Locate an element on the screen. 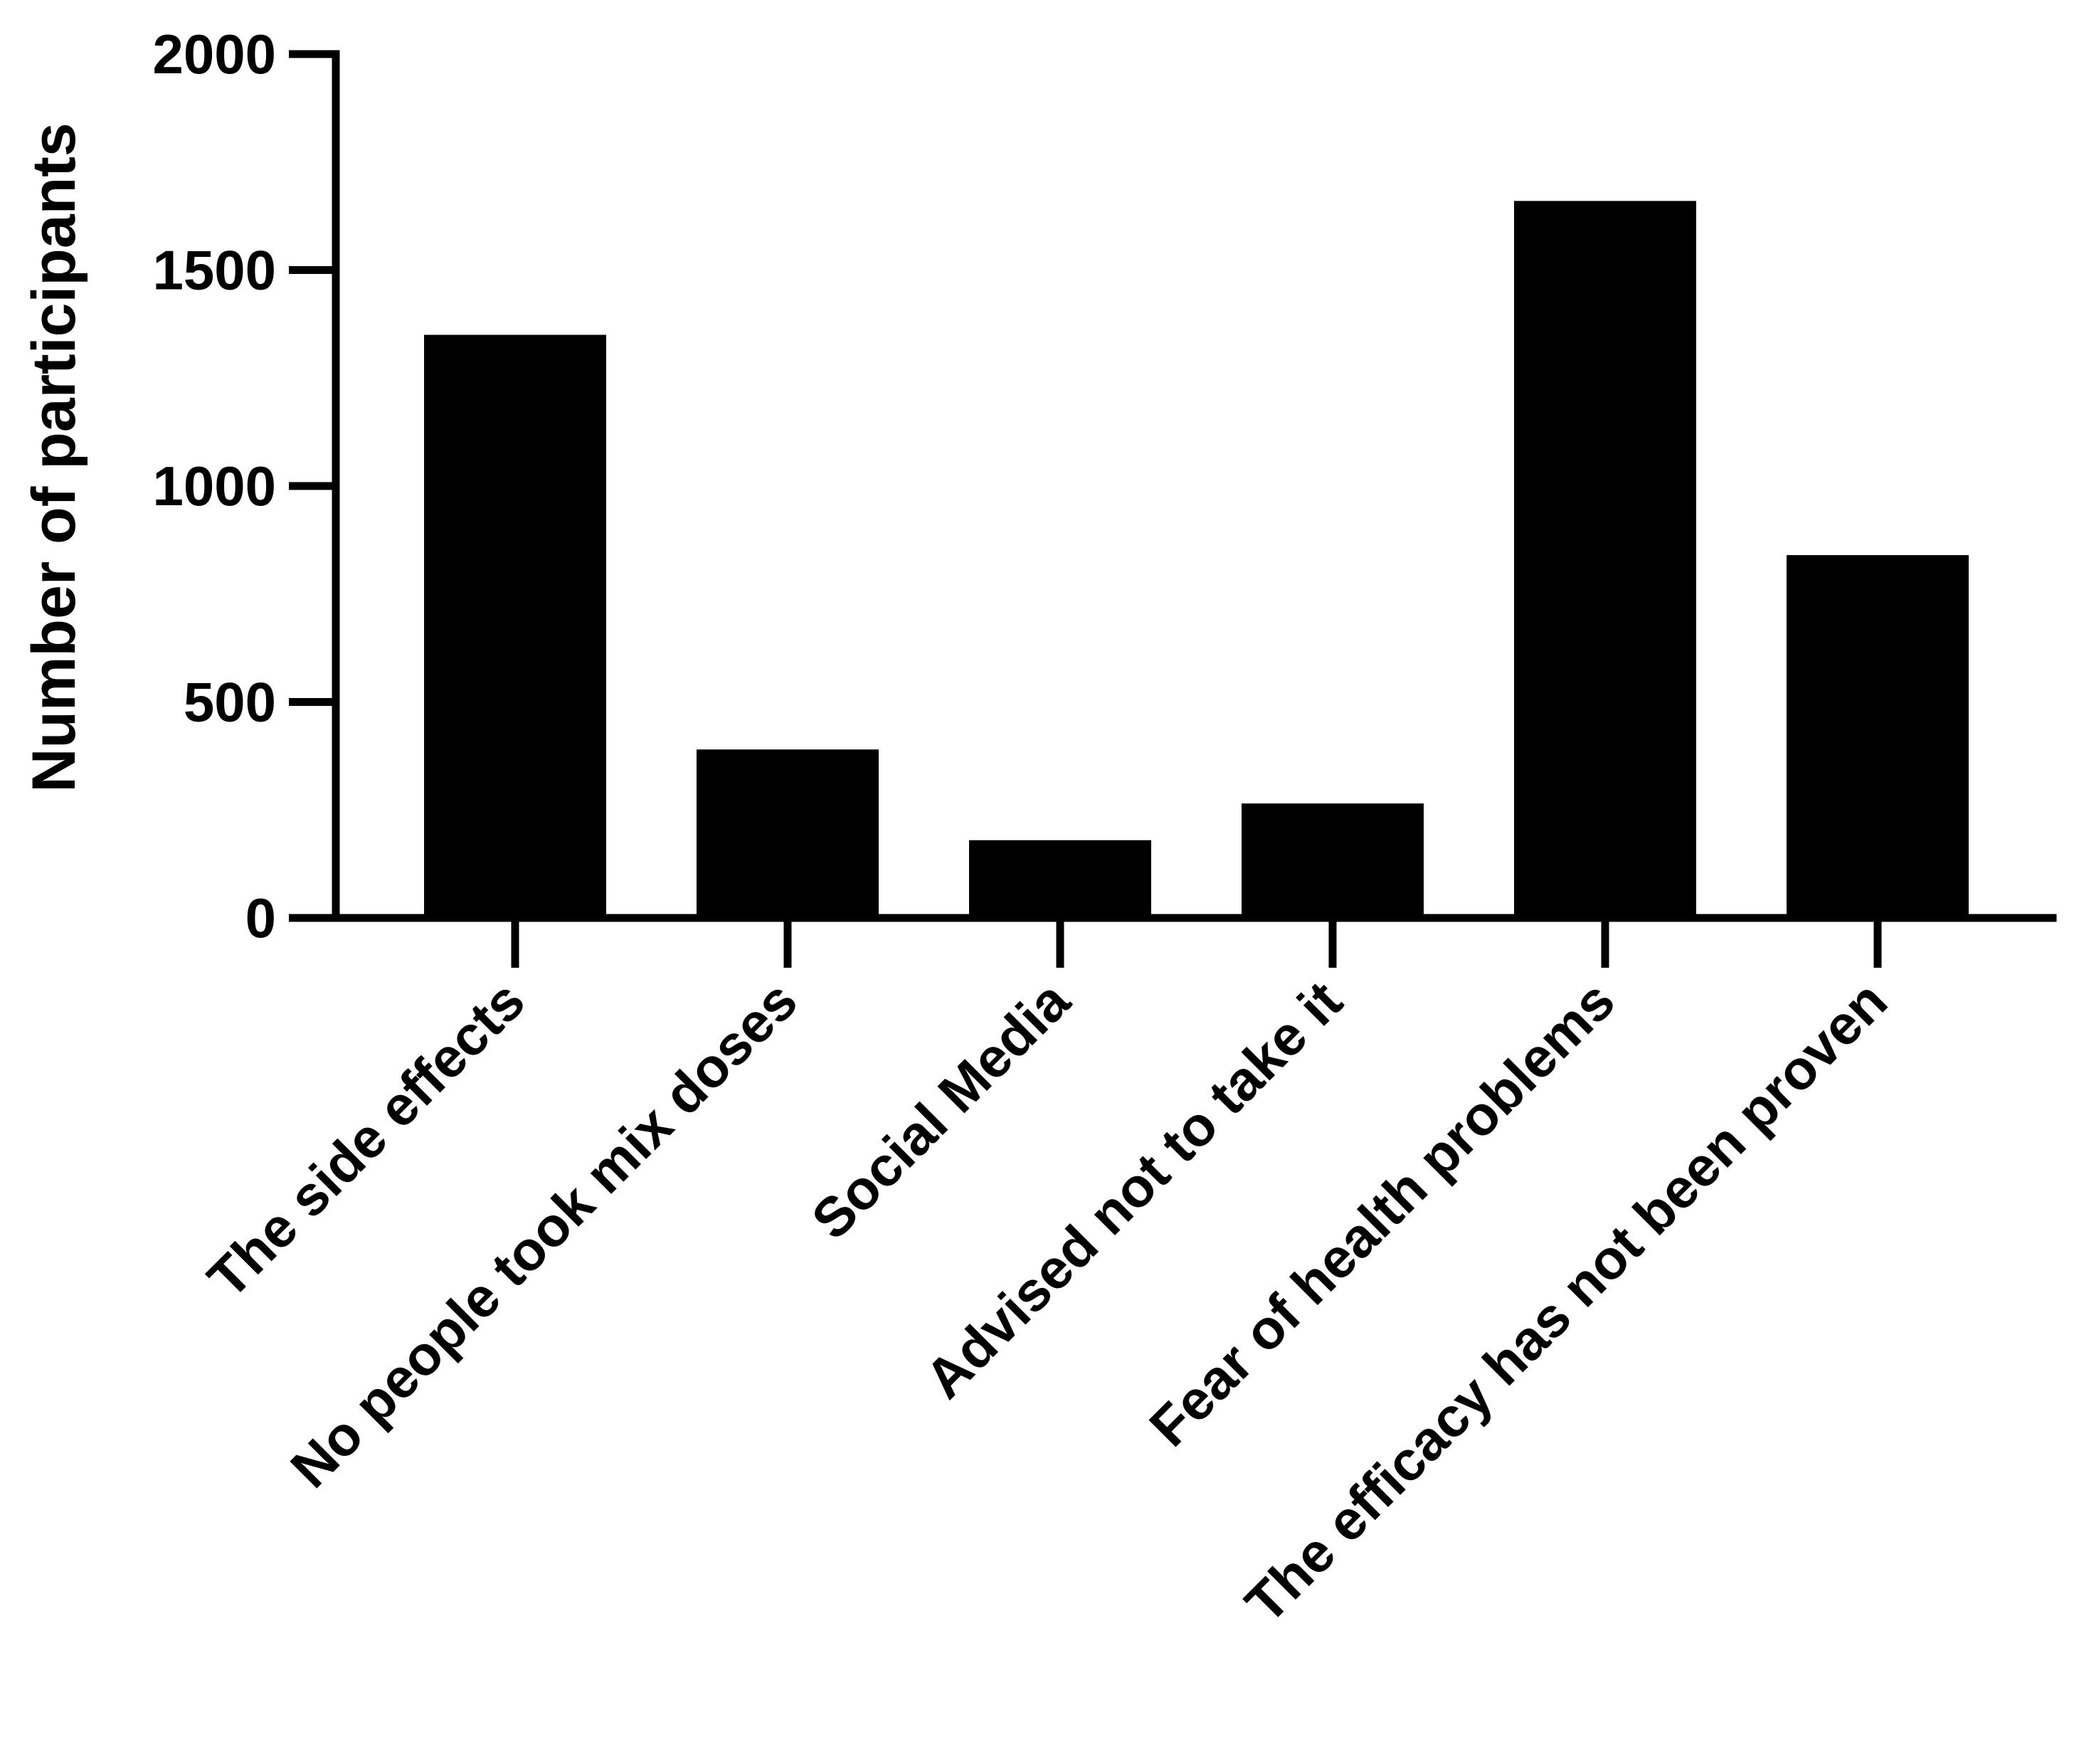  x-axis-ticks is located at coordinates (1197, 943).